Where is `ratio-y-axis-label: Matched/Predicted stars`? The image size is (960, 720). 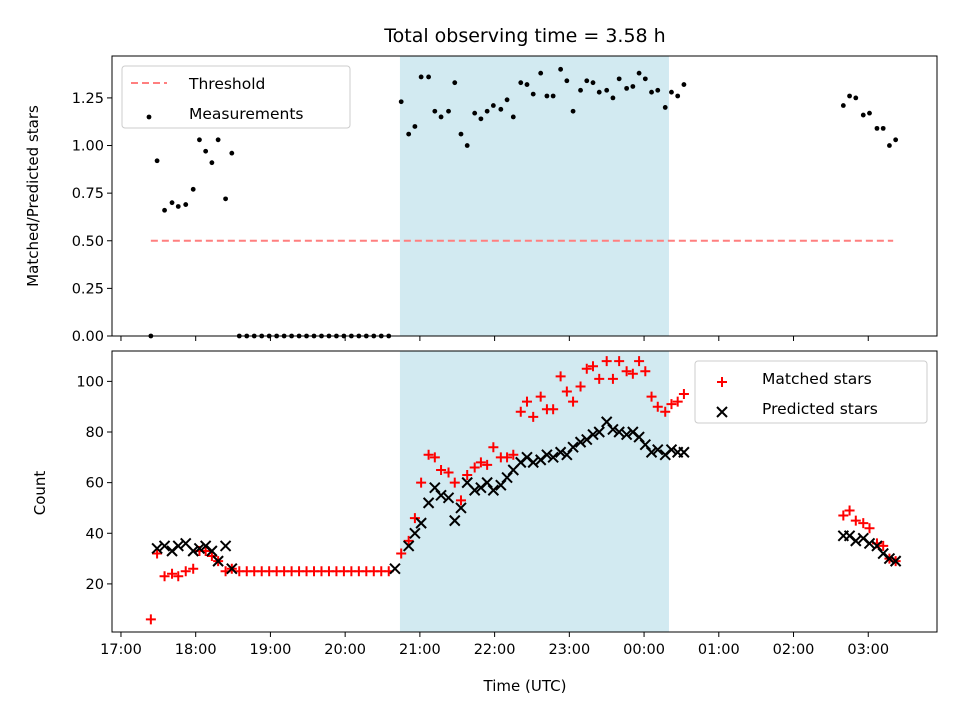
ratio-y-axis-label: Matched/Predicted stars is located at coordinates (33, 196).